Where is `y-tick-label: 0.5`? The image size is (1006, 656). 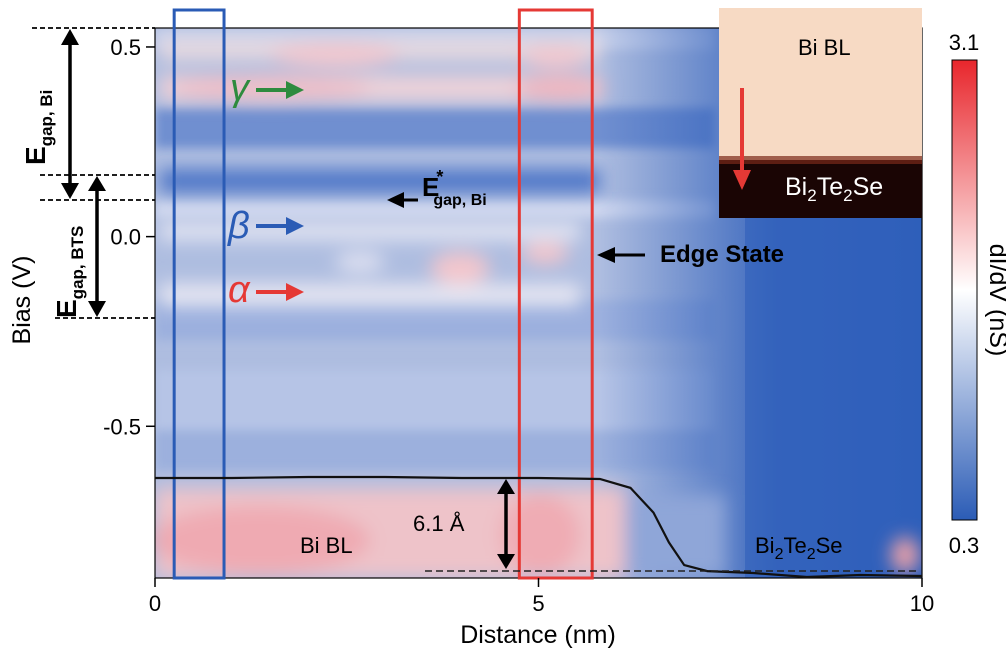
y-tick-label: 0.5 is located at coordinates (125, 47).